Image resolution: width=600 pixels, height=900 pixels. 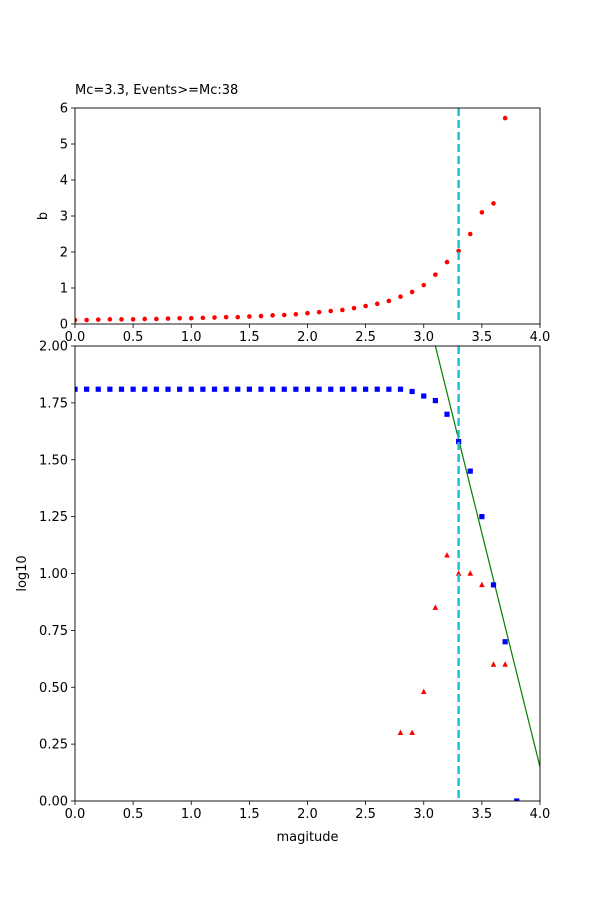 I want to click on top-x-tick-label: 0.0, so click(x=75, y=337).